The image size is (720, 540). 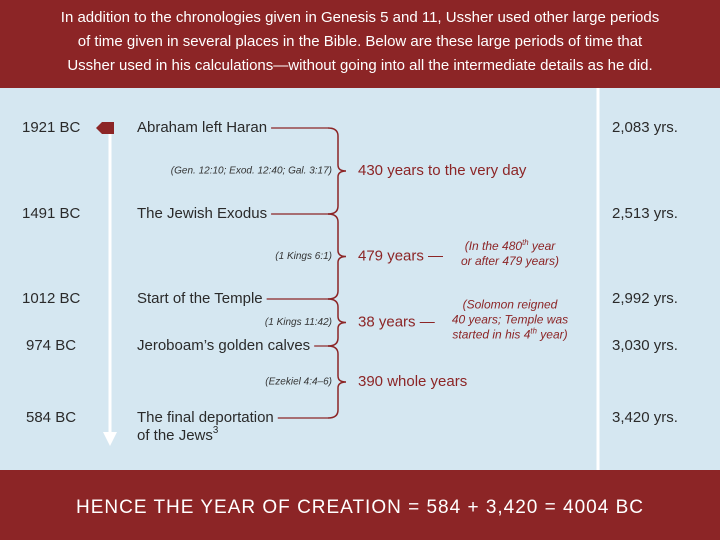 I want to click on scripture-reference: (Gen. 12:10; Exod. 12:40; Gal. 3:17), so click(x=251, y=171).